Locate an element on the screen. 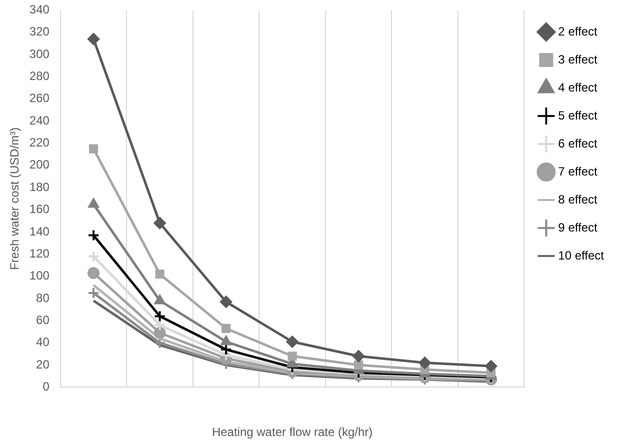  y-axis-title: Fresh water cost (USD/m³) is located at coordinates (15, 198).